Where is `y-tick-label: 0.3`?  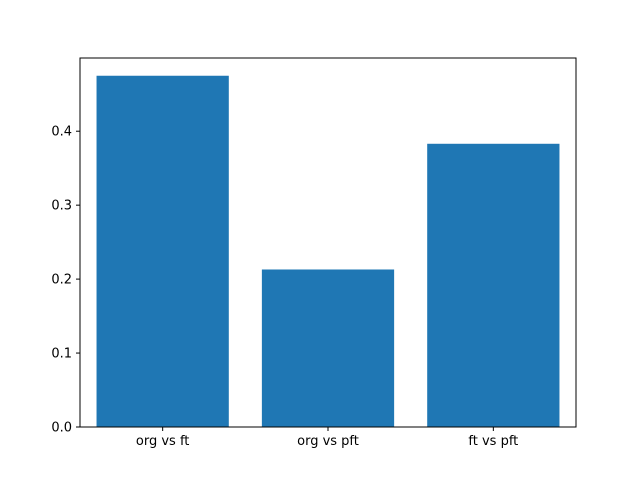 y-tick-label: 0.3 is located at coordinates (61, 206).